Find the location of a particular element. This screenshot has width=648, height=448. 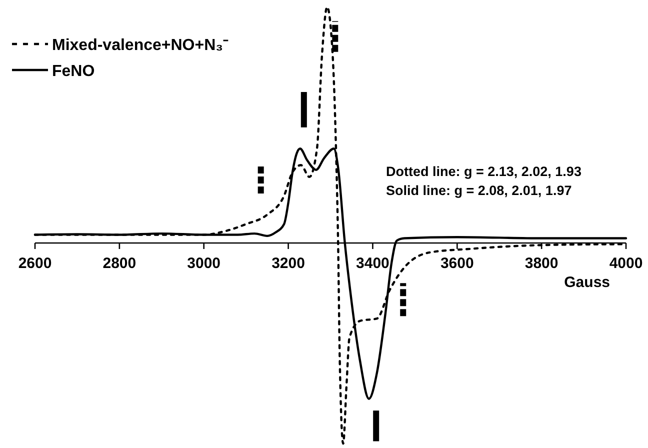

legend-label: Mixed-valence+NO+N₃⁻ is located at coordinates (141, 45).